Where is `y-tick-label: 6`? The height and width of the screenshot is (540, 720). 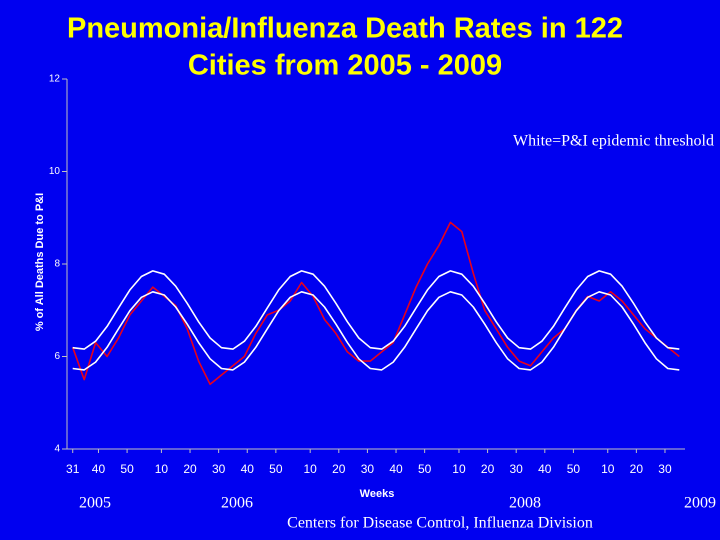 y-tick-label: 6 is located at coordinates (57, 356).